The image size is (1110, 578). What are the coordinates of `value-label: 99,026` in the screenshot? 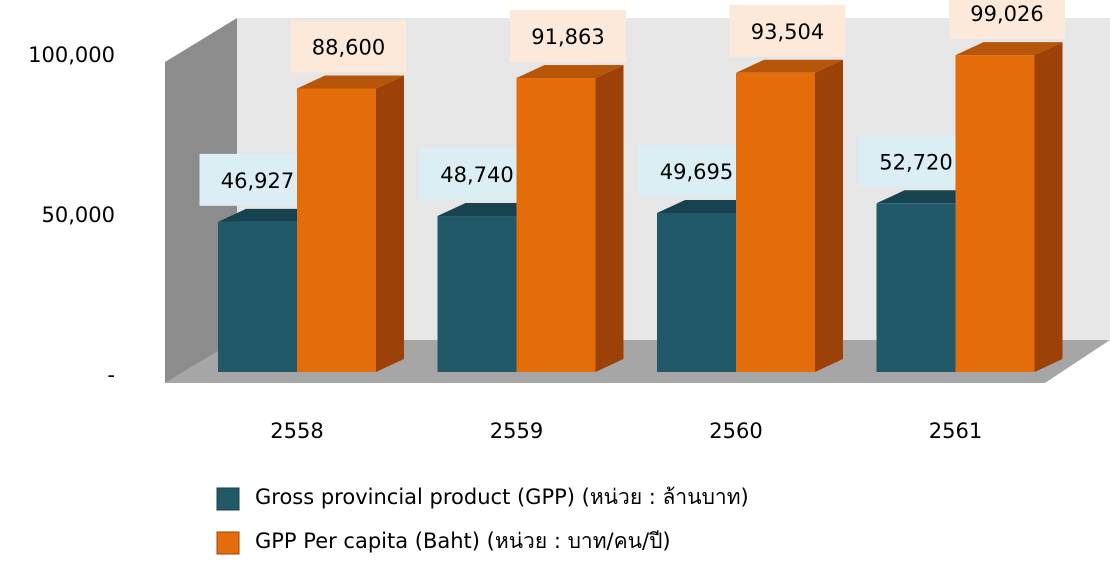 It's located at (1006, 14).